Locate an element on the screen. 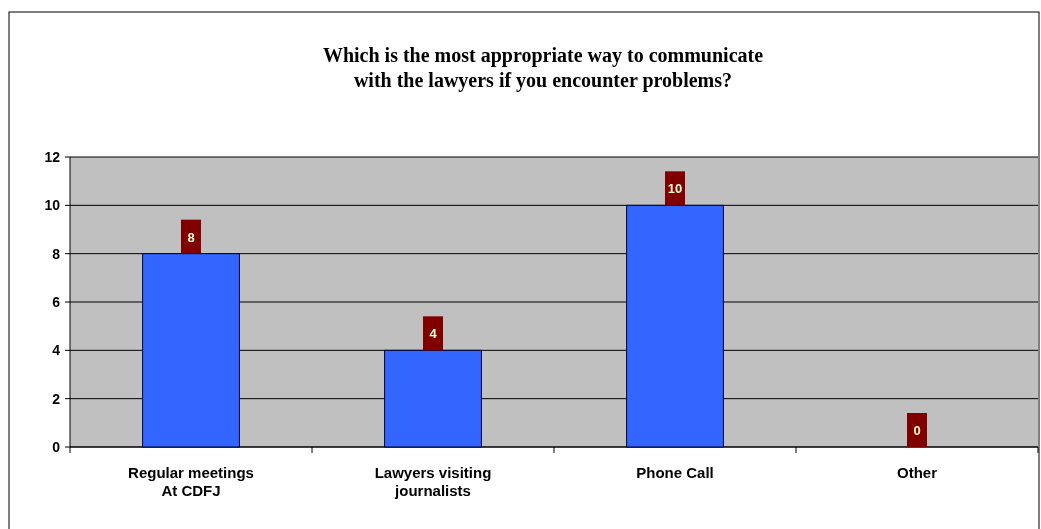 The image size is (1041, 529). data-label: 10 is located at coordinates (675, 189).